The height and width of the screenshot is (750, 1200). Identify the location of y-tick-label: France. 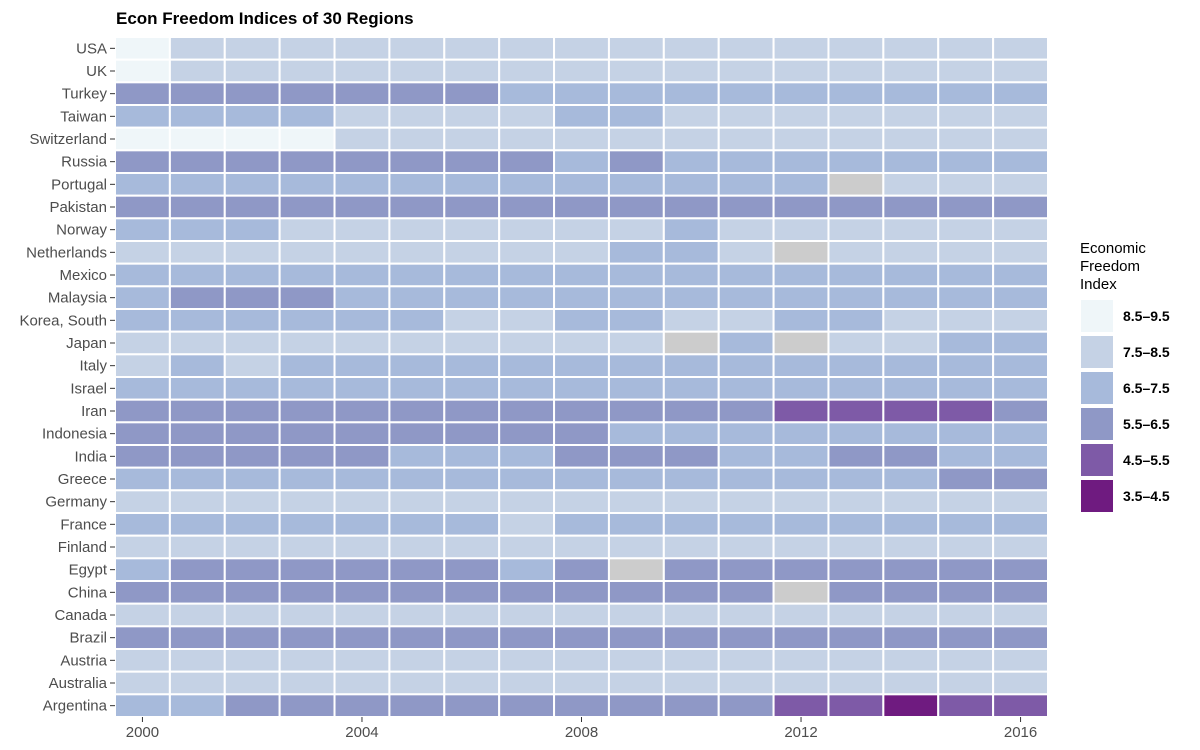
(83, 524).